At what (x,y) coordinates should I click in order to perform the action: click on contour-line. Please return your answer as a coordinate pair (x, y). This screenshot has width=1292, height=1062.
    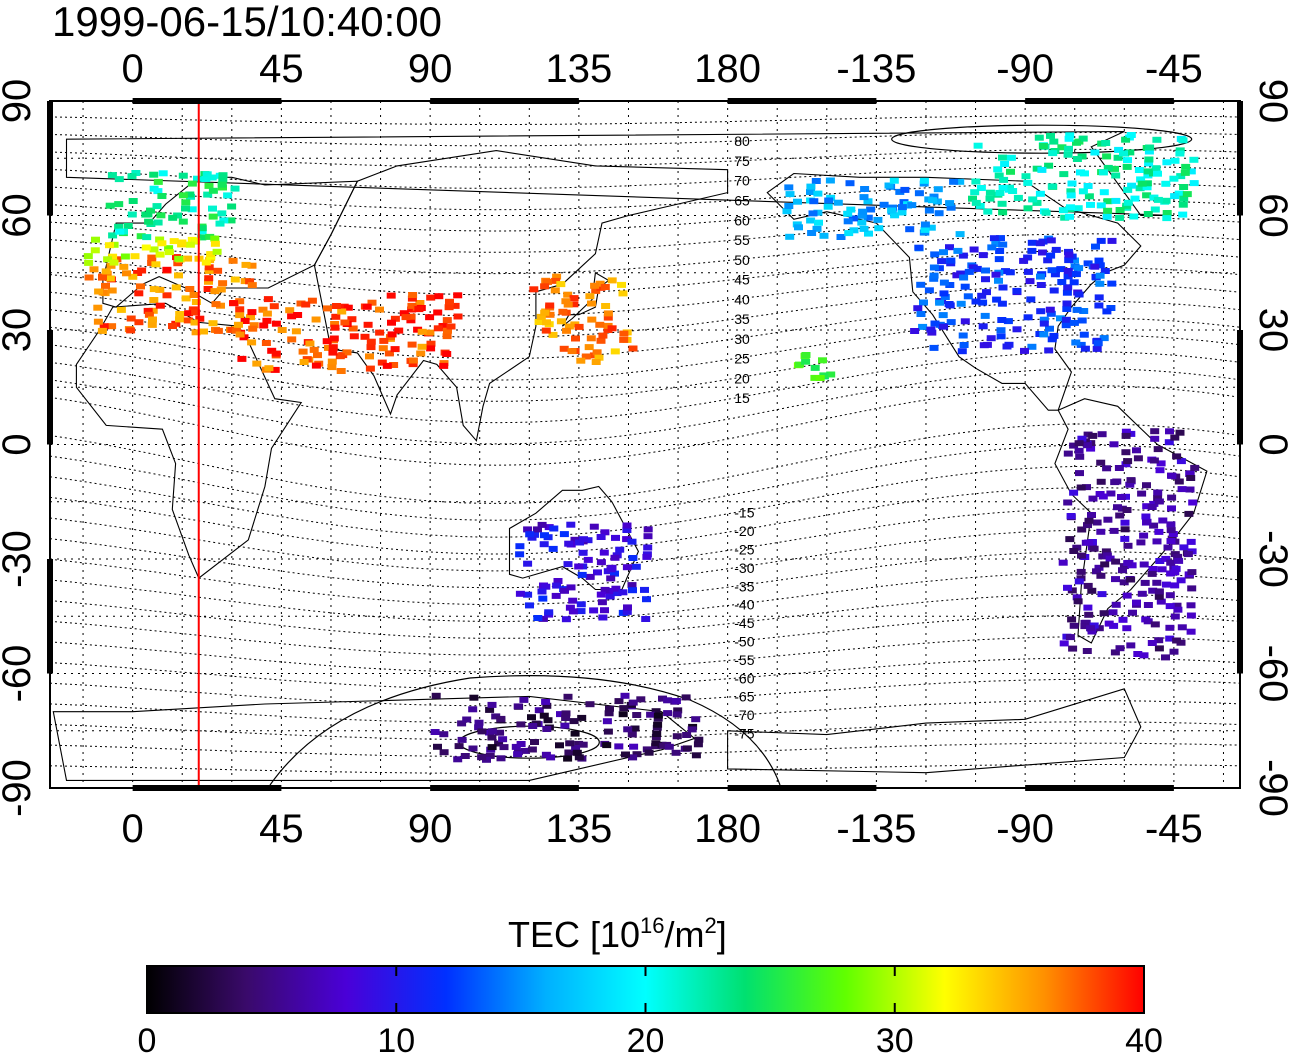
    Looking at the image, I should click on (645, 234).